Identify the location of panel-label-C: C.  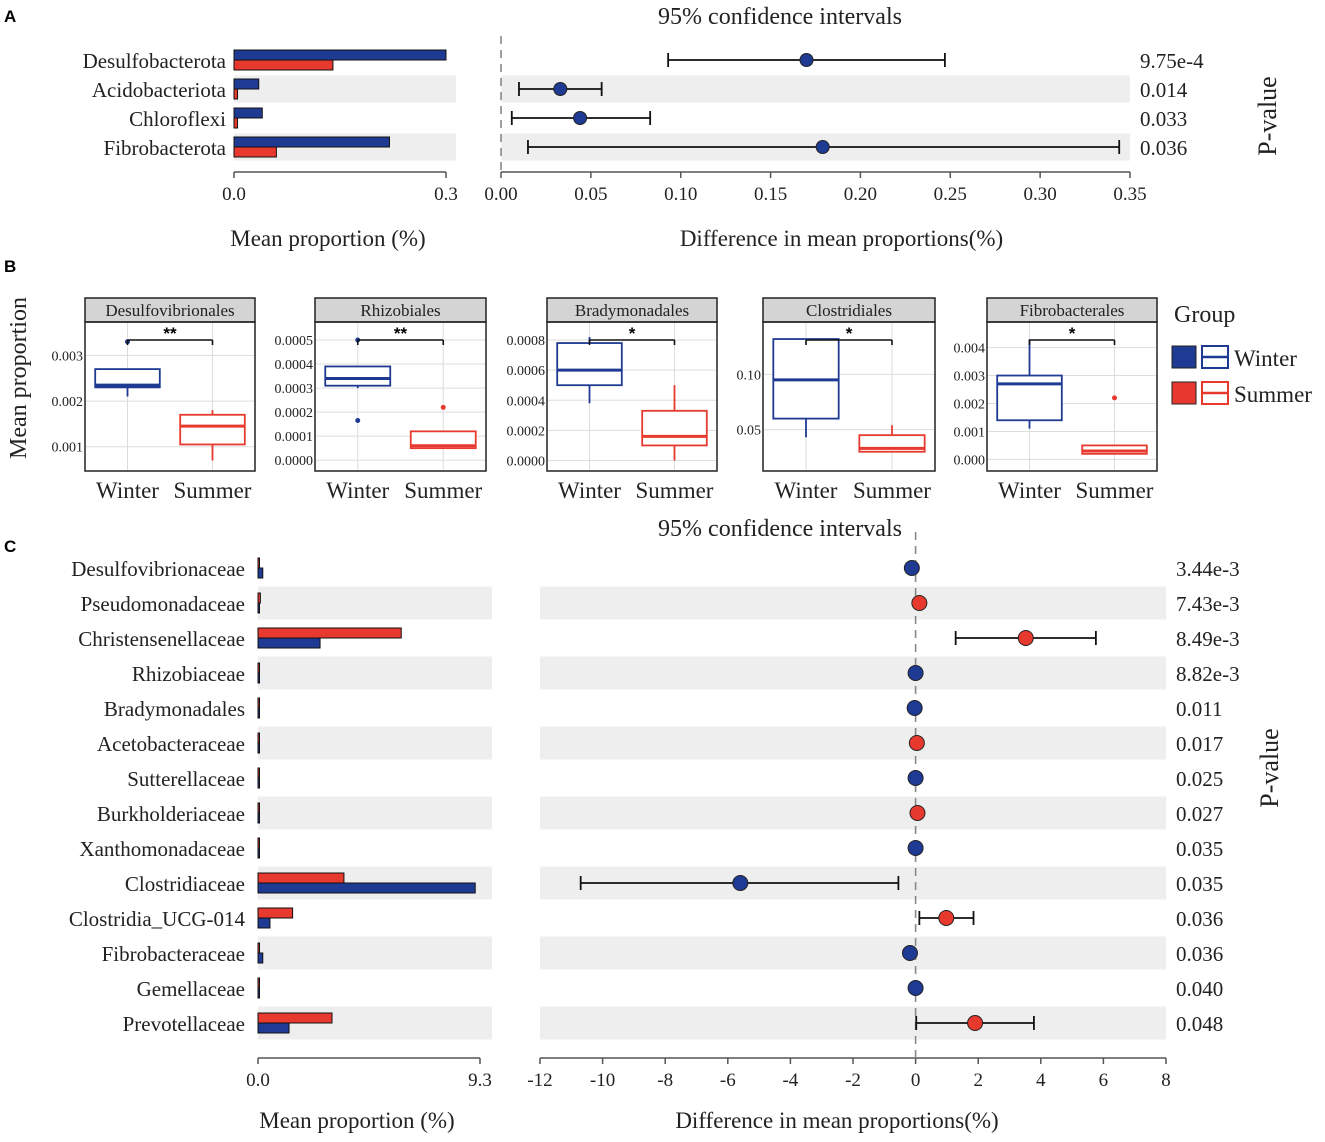
(10, 546).